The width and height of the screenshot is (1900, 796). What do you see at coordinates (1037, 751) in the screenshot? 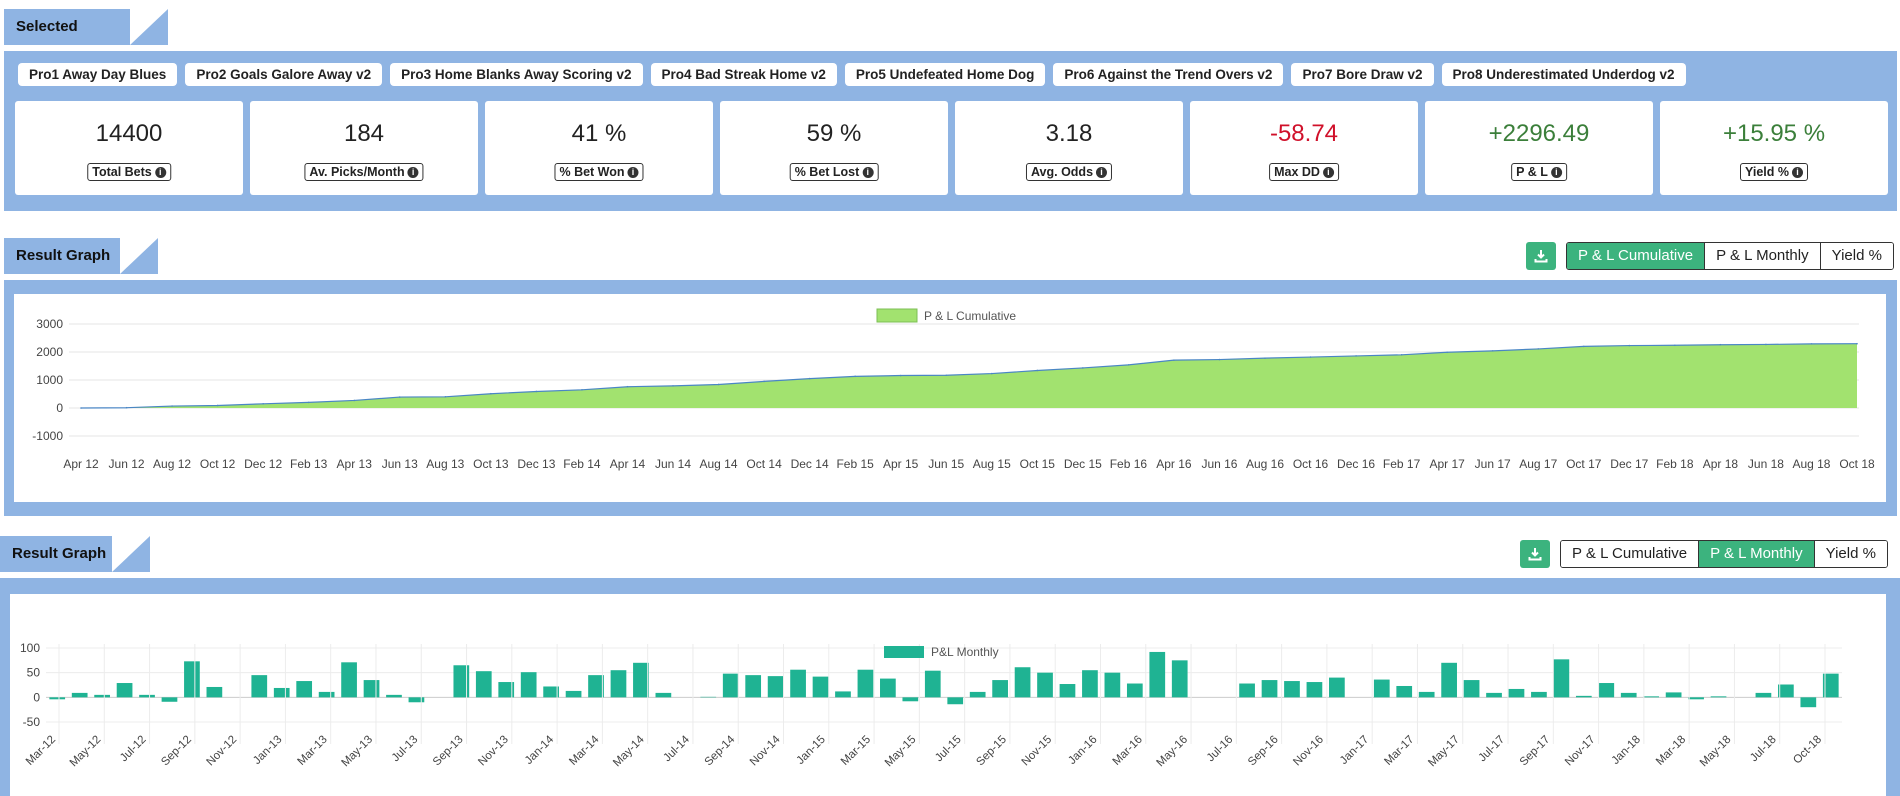
I see `x-tick-label: Nov-15` at bounding box center [1037, 751].